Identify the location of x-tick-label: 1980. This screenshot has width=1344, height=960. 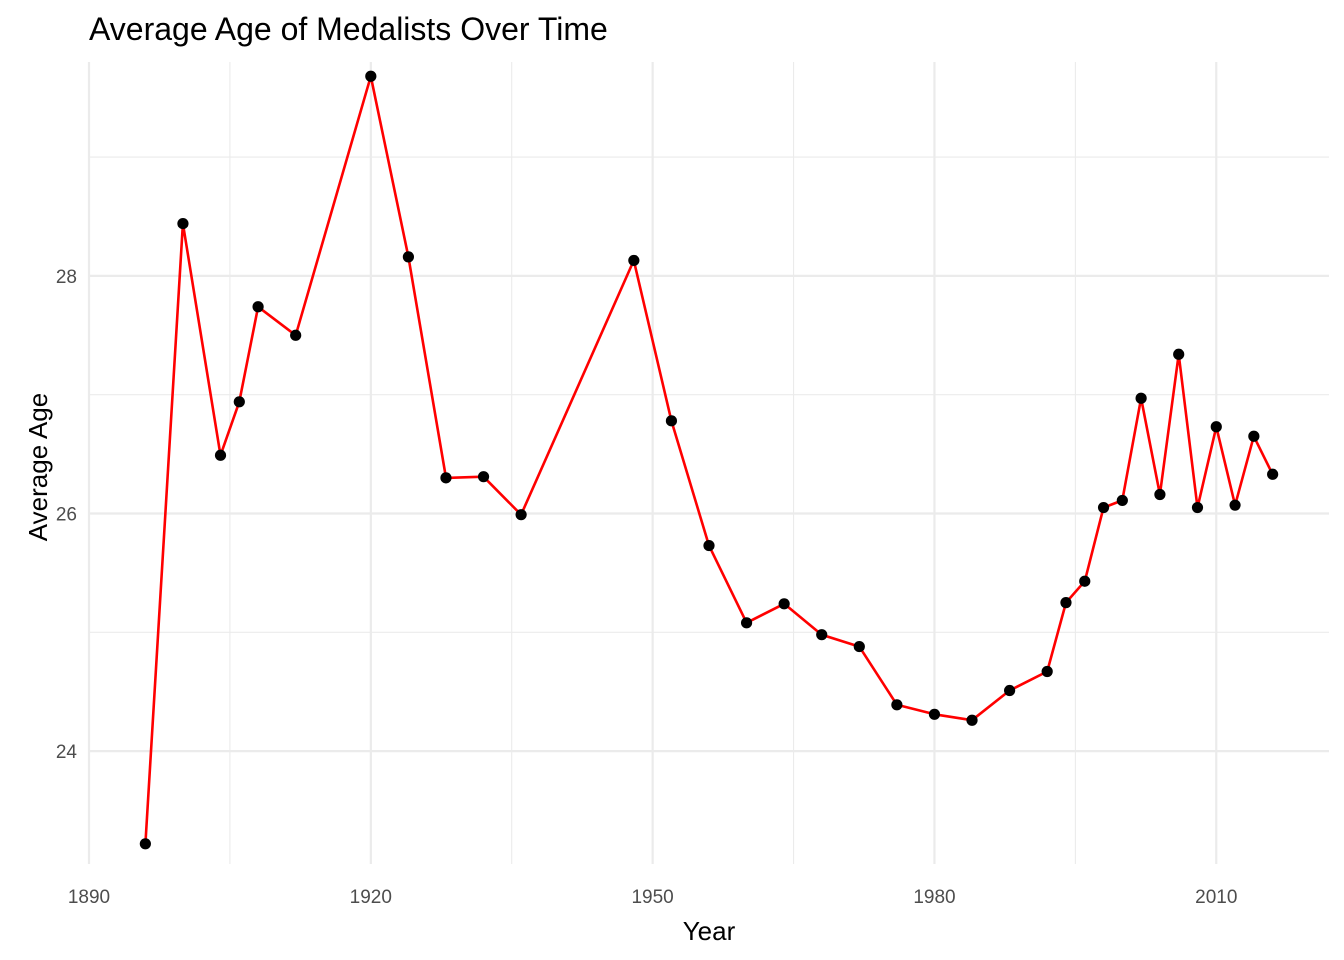
(934, 897).